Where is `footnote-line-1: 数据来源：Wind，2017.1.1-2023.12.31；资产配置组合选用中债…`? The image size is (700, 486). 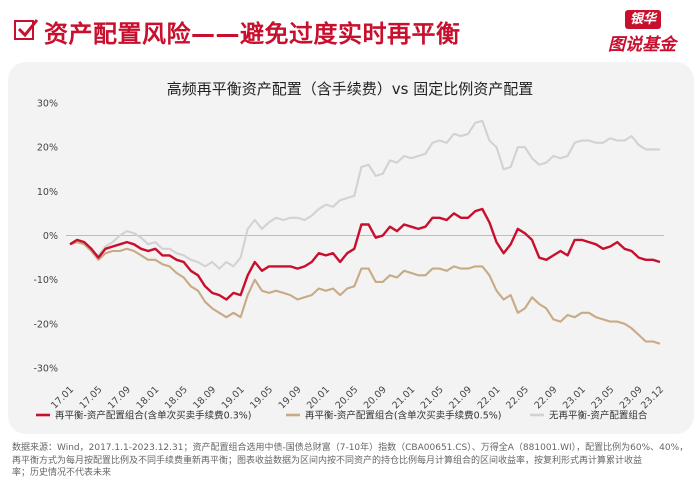
footnote-line-1: 数据来源：Wind，2017.1.1-2023.12.31；资产配置组合选用中债… is located at coordinates (350, 448).